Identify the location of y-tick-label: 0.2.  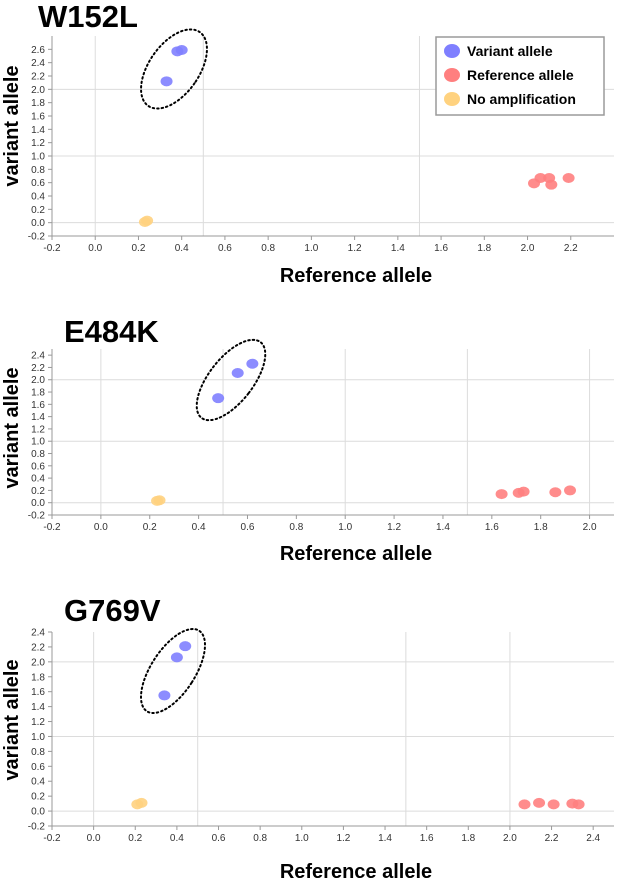
(38, 797).